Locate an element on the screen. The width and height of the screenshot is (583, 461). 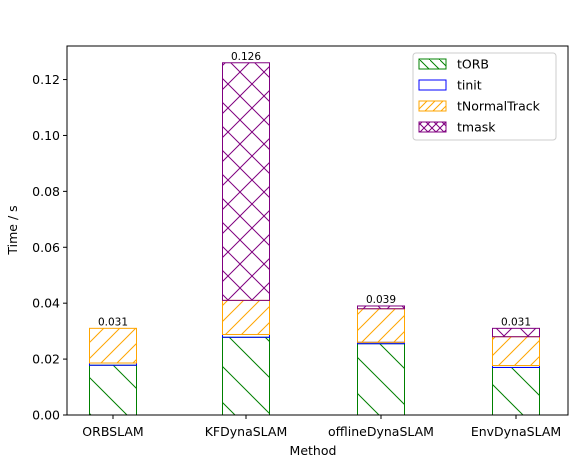
total-label-envdynaslam: 0.031 is located at coordinates (516, 322).